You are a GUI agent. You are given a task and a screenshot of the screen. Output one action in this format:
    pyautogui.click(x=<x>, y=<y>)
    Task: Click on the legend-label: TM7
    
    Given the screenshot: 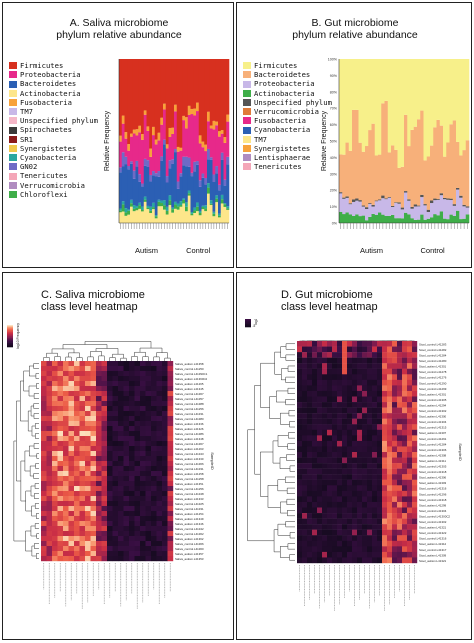 What is the action you would take?
    pyautogui.click(x=26, y=112)
    